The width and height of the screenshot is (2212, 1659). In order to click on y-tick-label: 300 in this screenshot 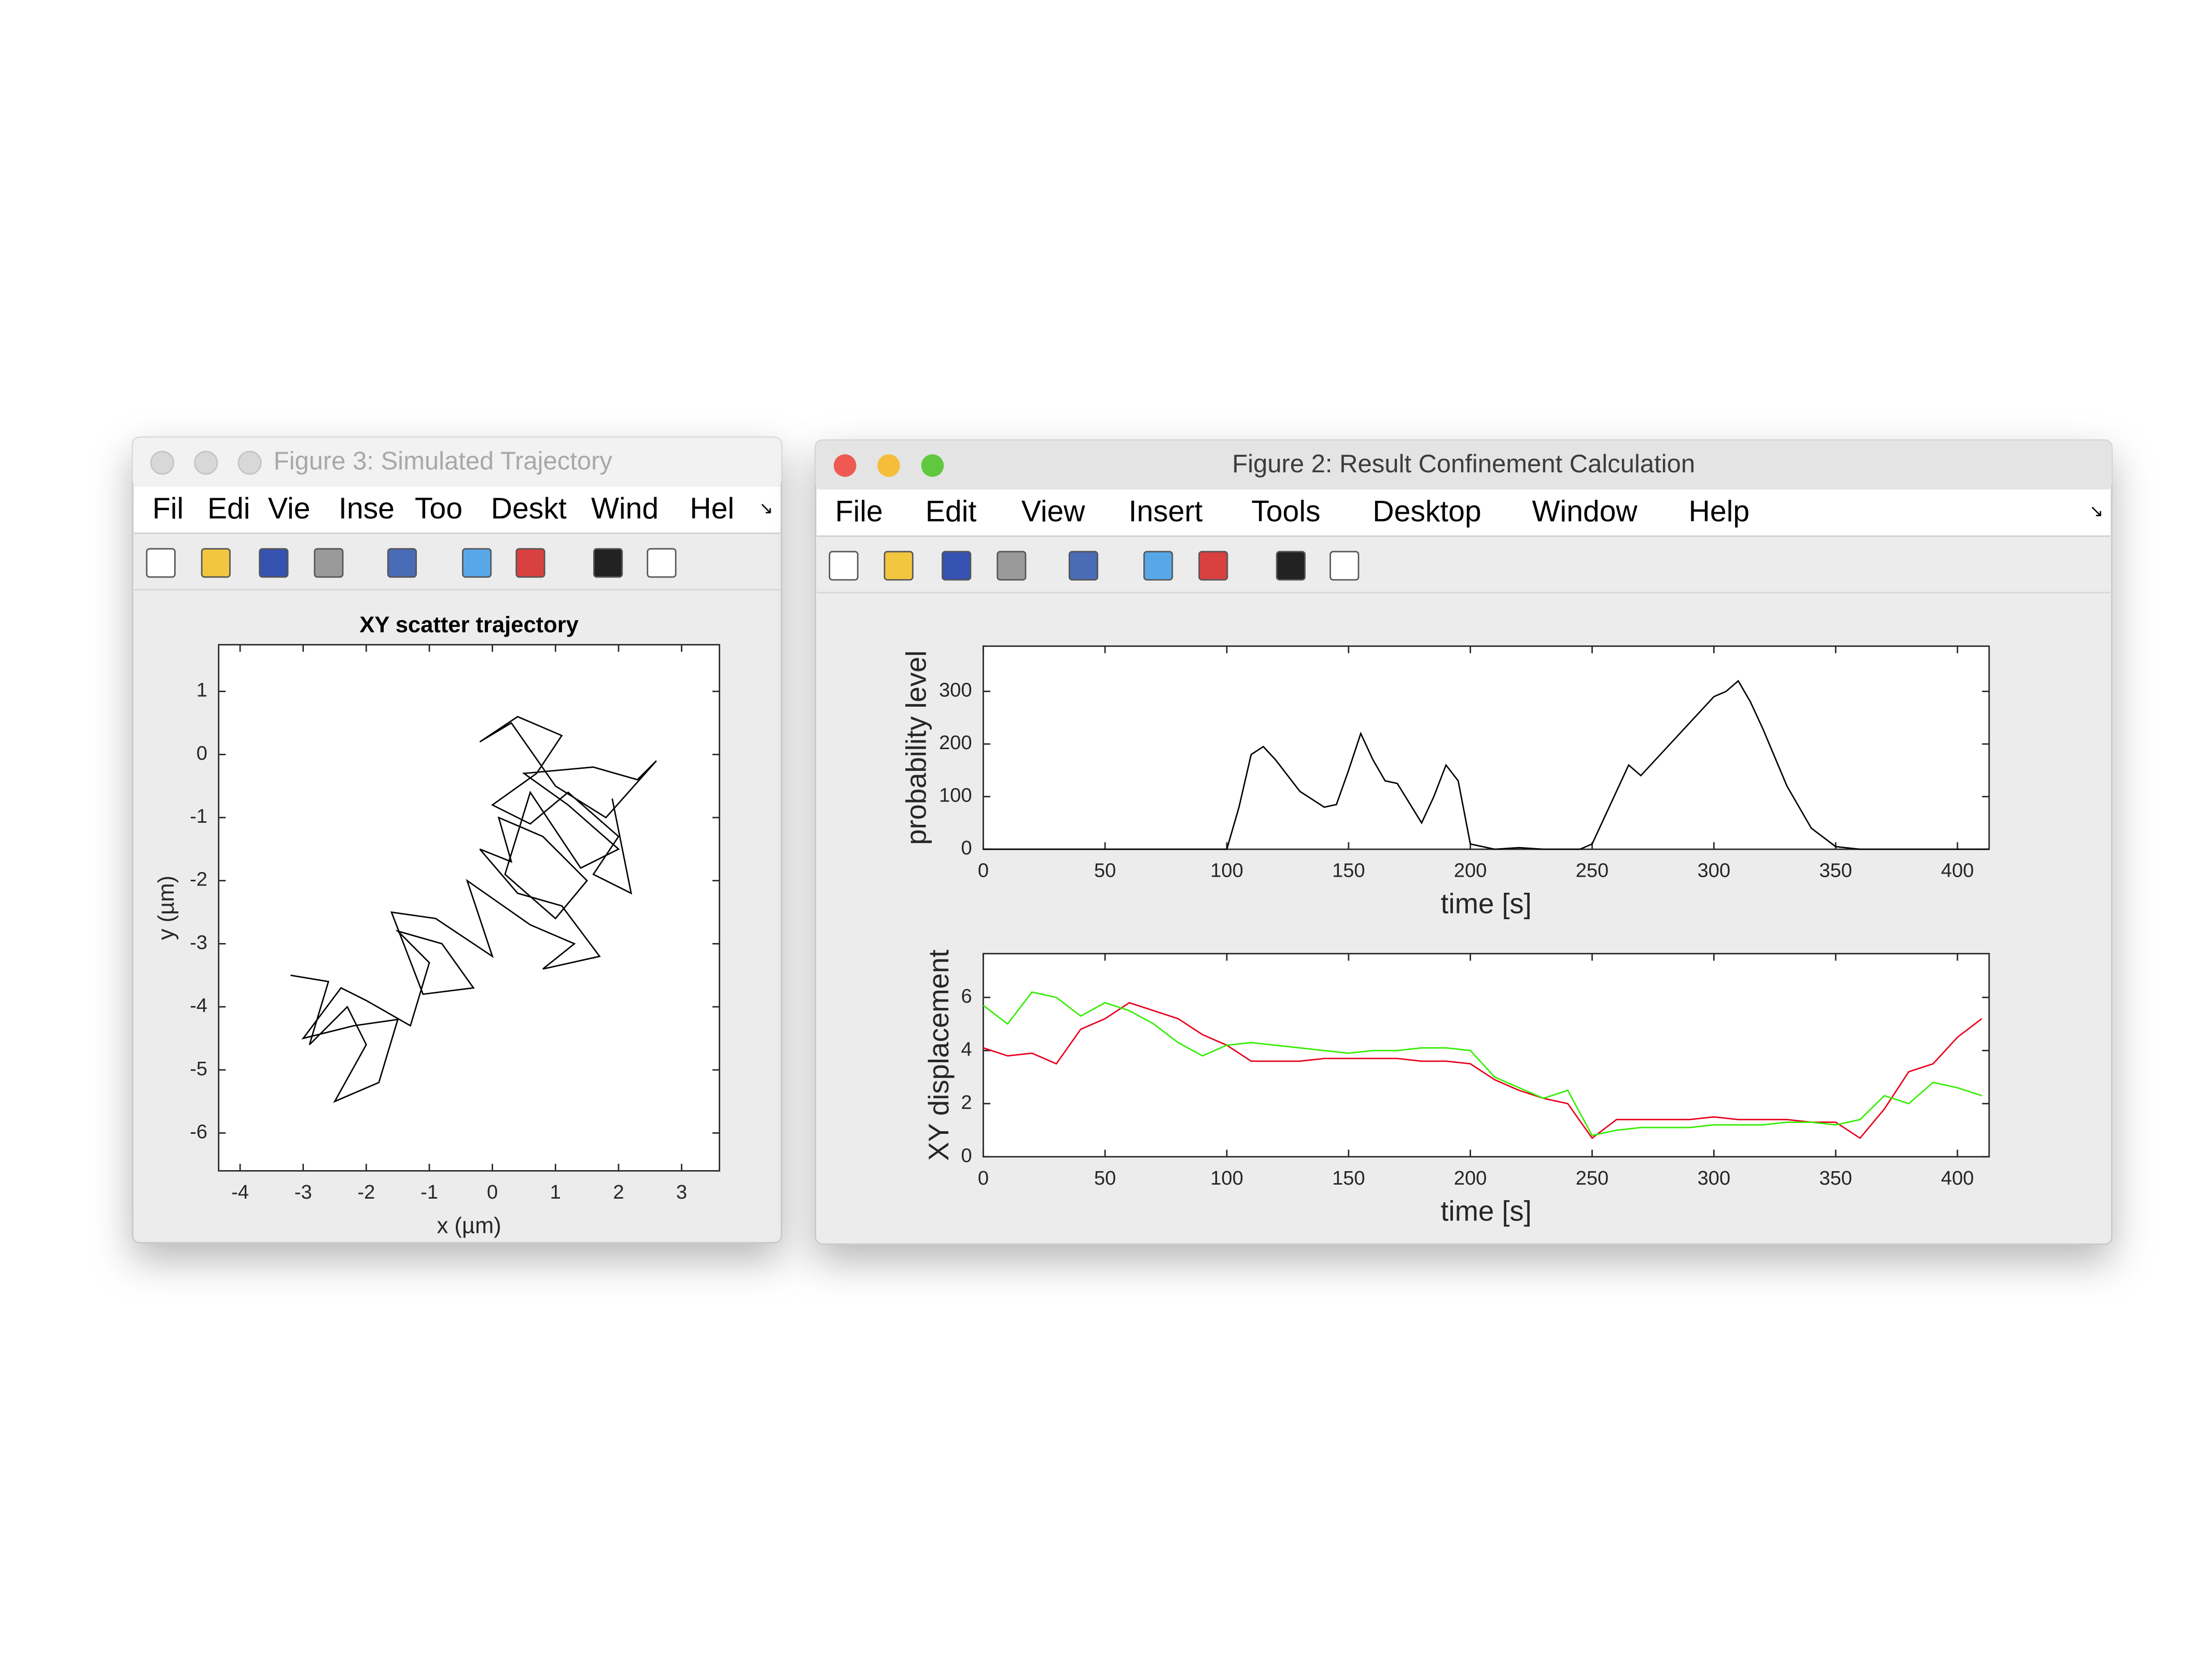, I will do `click(955, 690)`.